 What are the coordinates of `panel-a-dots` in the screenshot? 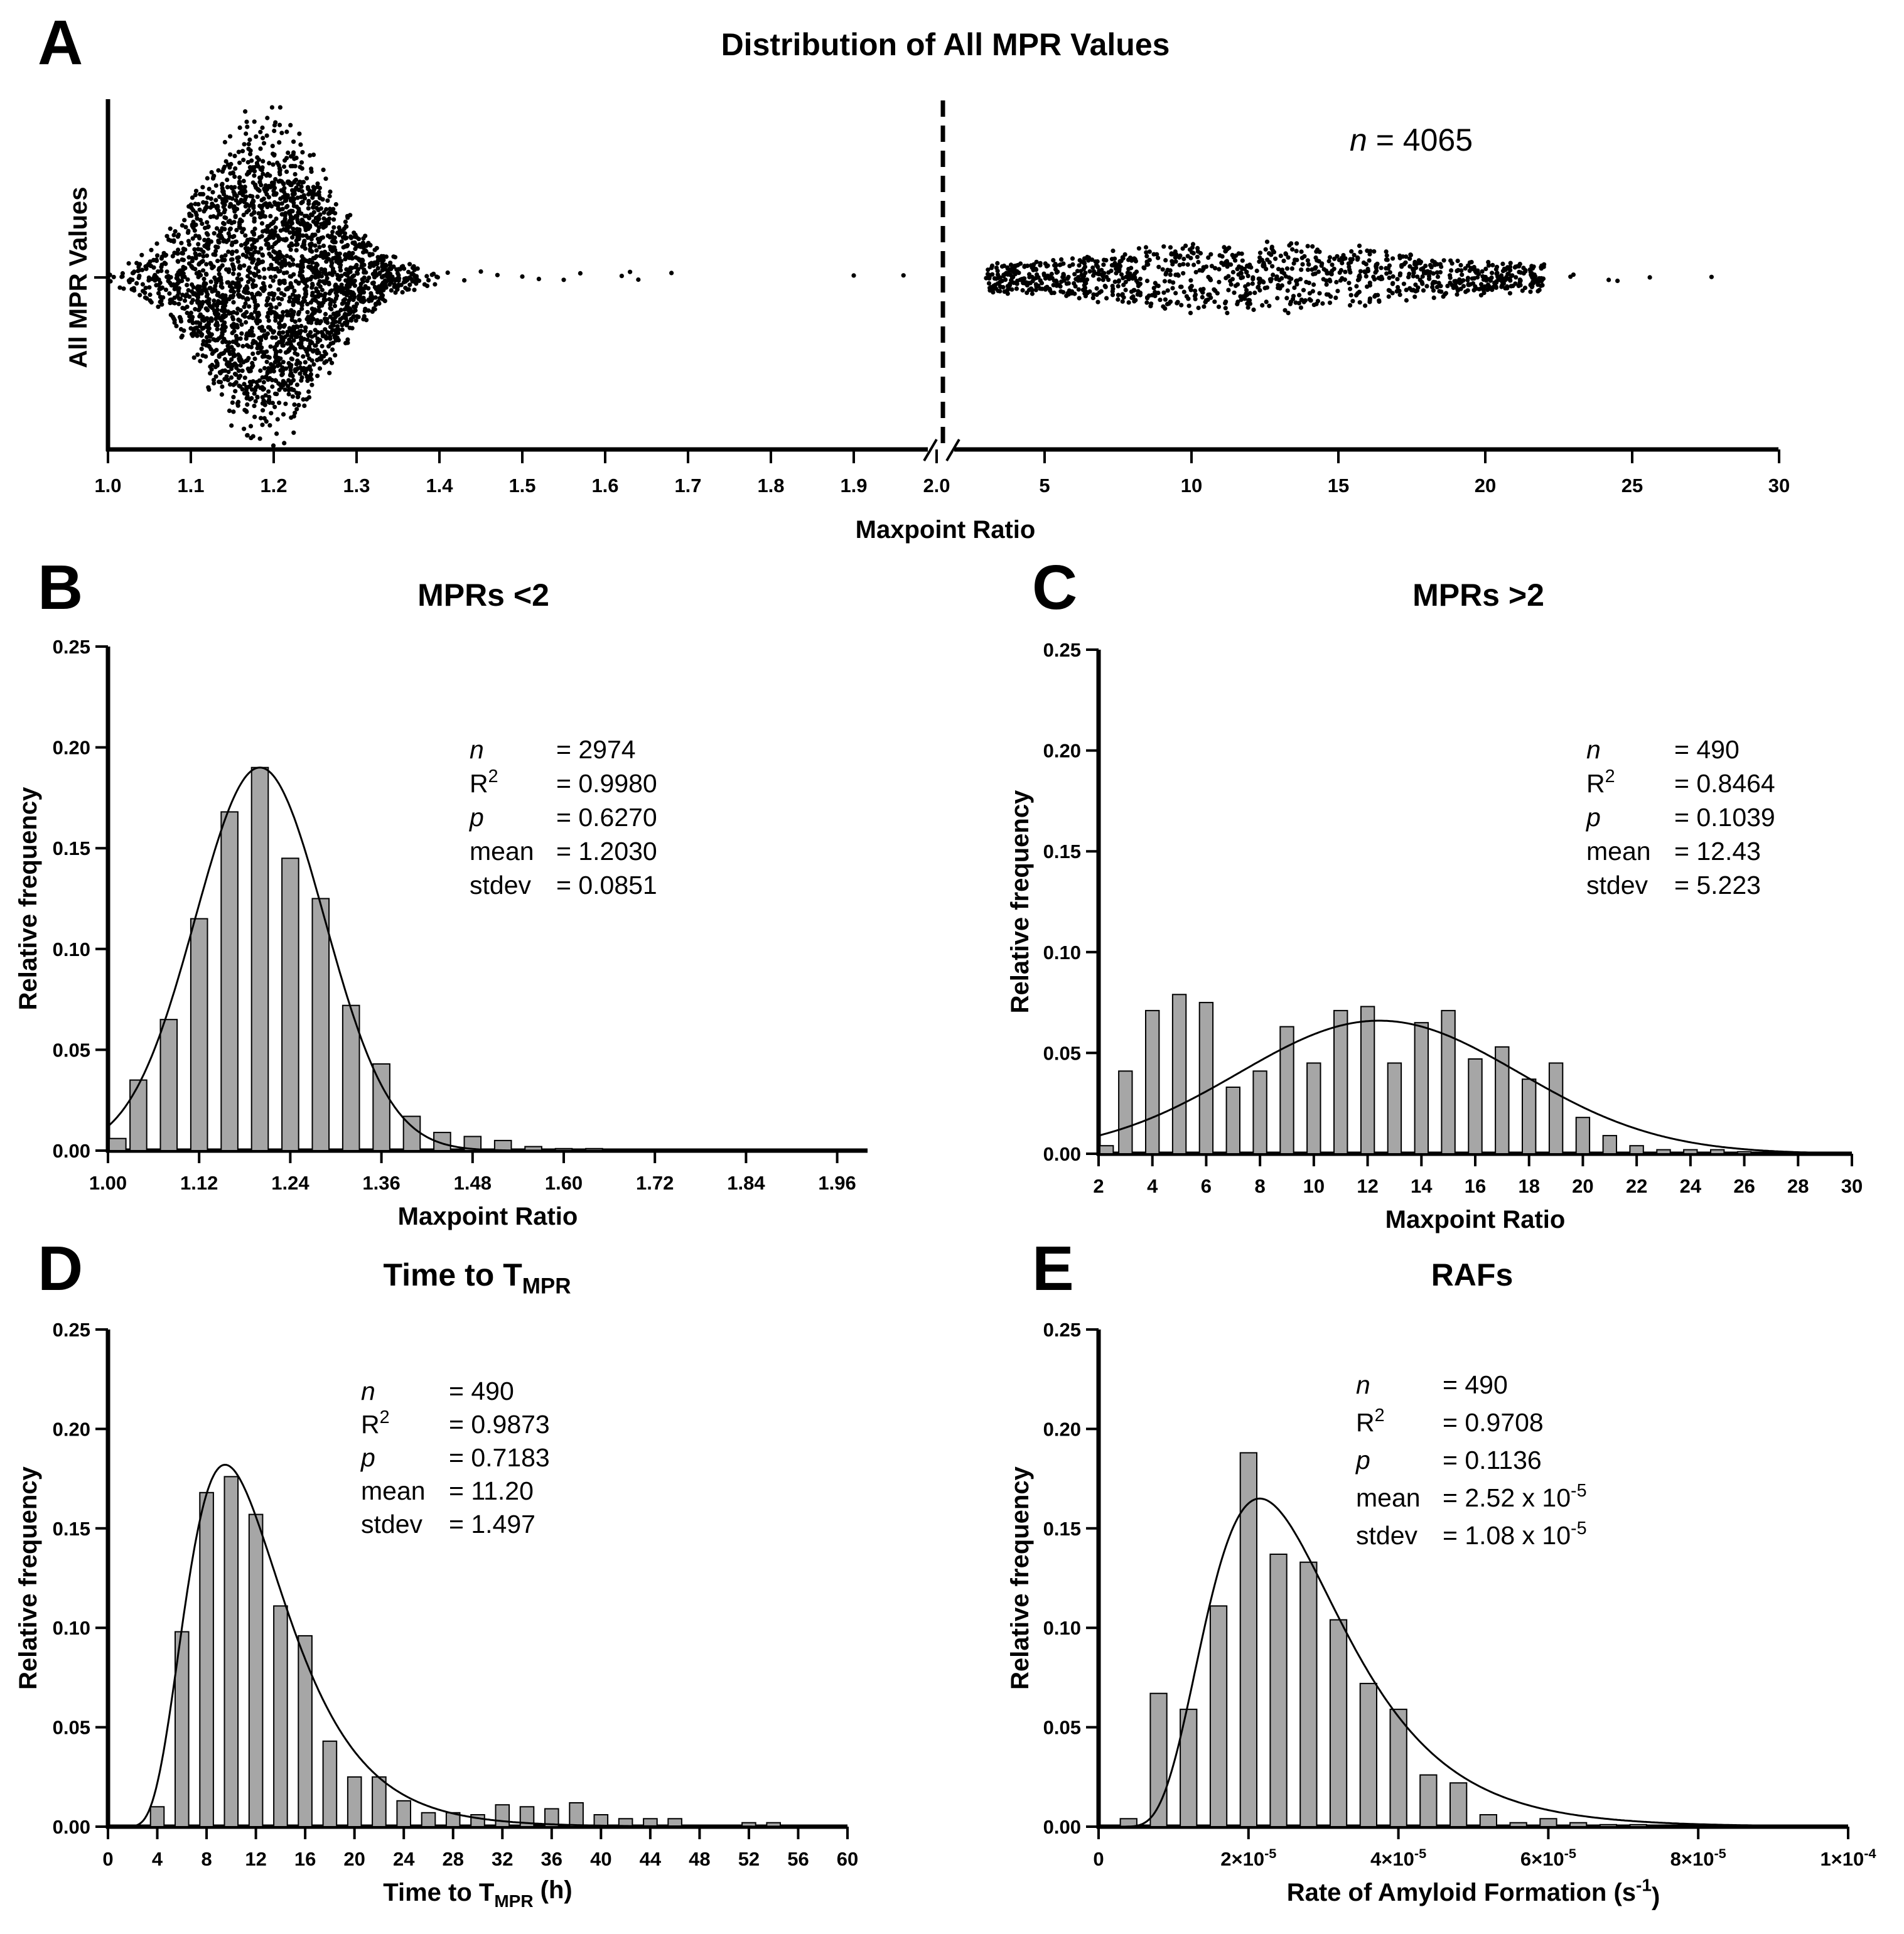 It's located at (910, 276).